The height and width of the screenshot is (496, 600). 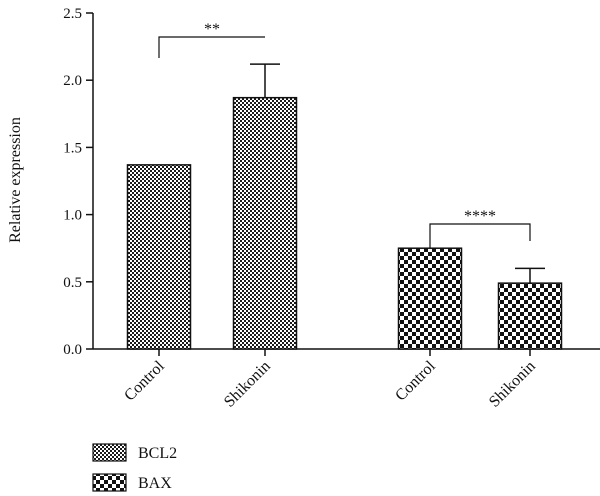 I want to click on legend: BCL2 BAX, so click(x=134, y=467).